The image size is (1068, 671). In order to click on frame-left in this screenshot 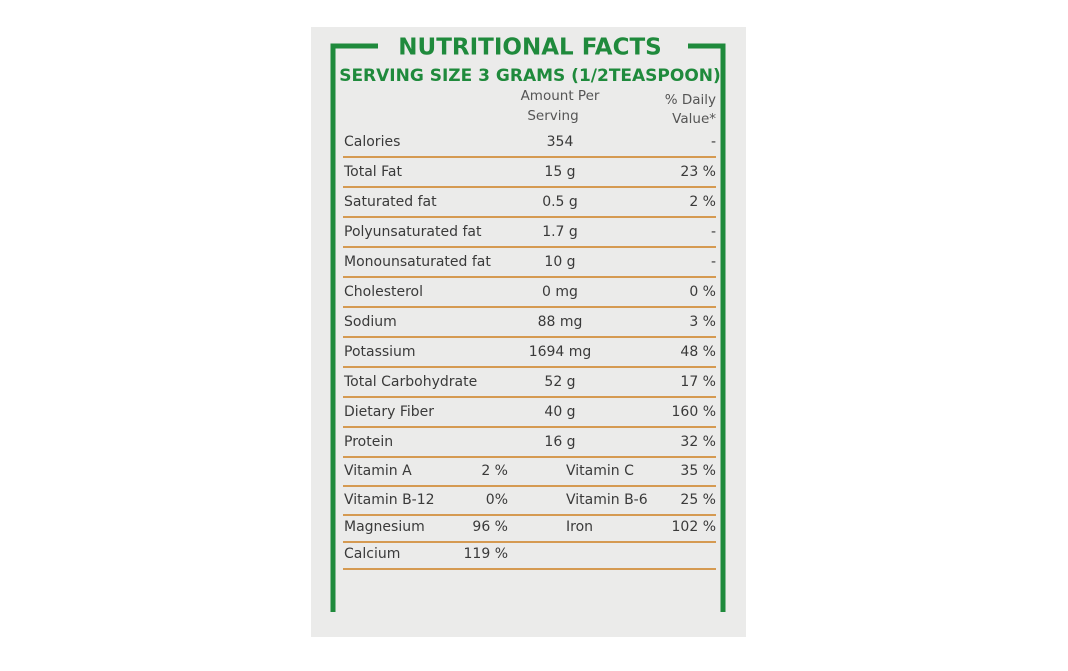, I will do `click(354, 327)`.